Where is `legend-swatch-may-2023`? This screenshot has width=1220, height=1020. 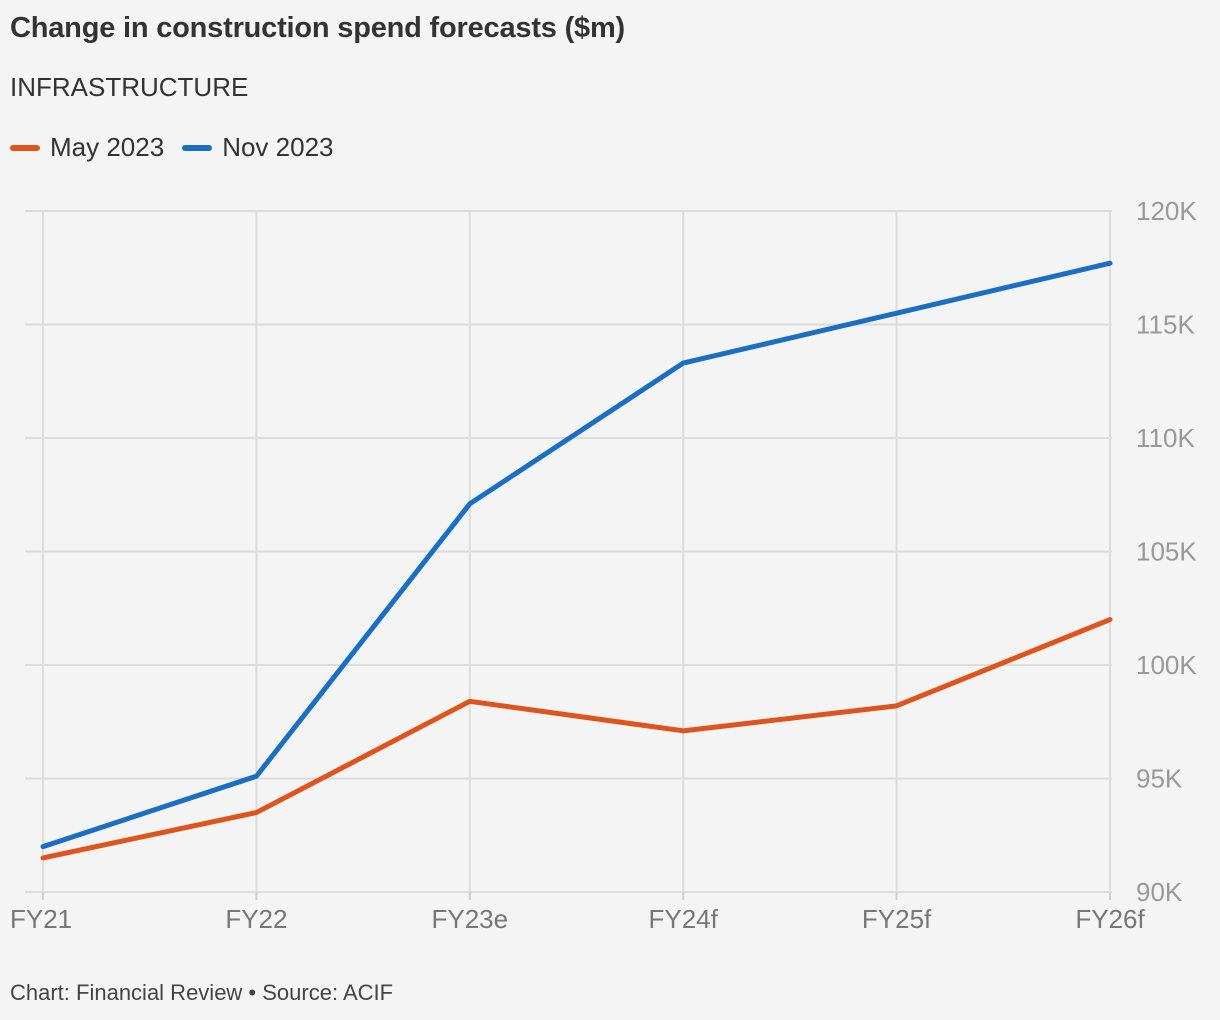
legend-swatch-may-2023 is located at coordinates (25, 147).